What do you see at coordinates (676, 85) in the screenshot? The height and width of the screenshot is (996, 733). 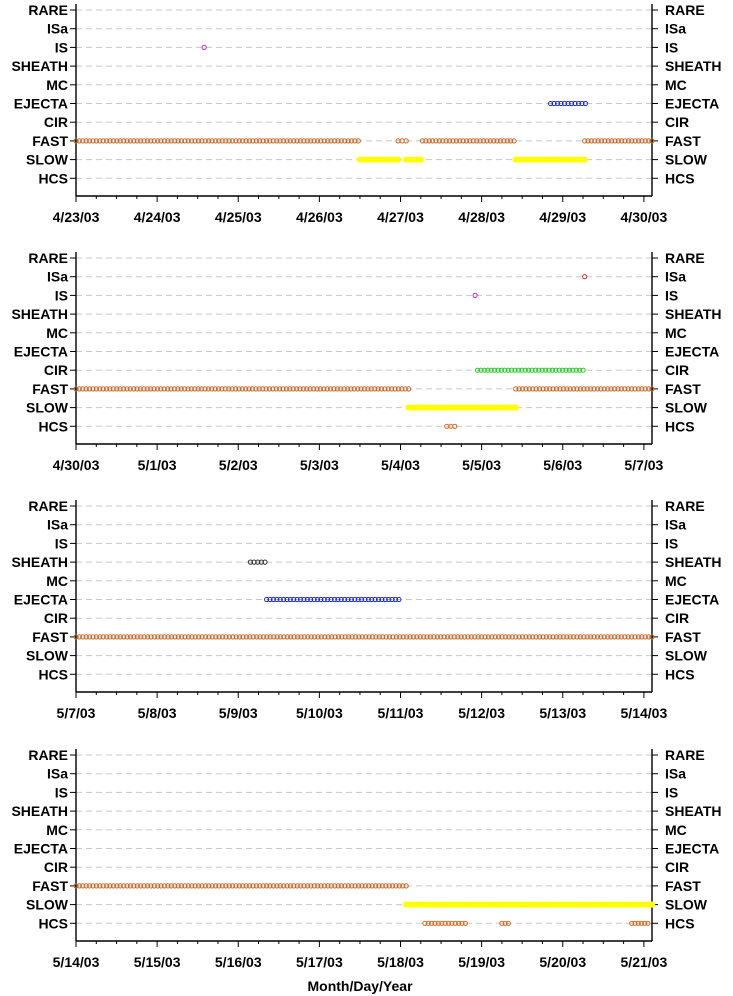 I see `y-label-right: MC` at bounding box center [676, 85].